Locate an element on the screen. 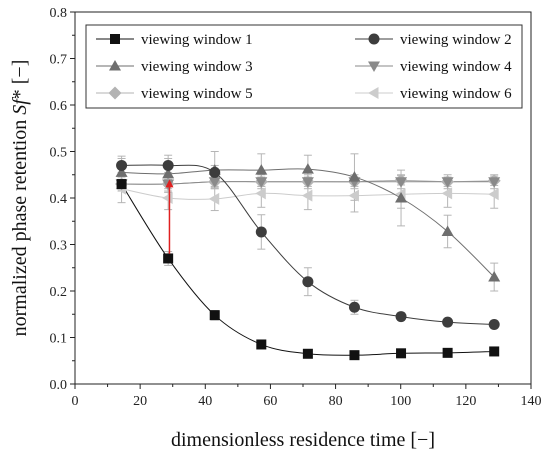  x-tick-label: 100 is located at coordinates (400, 401).